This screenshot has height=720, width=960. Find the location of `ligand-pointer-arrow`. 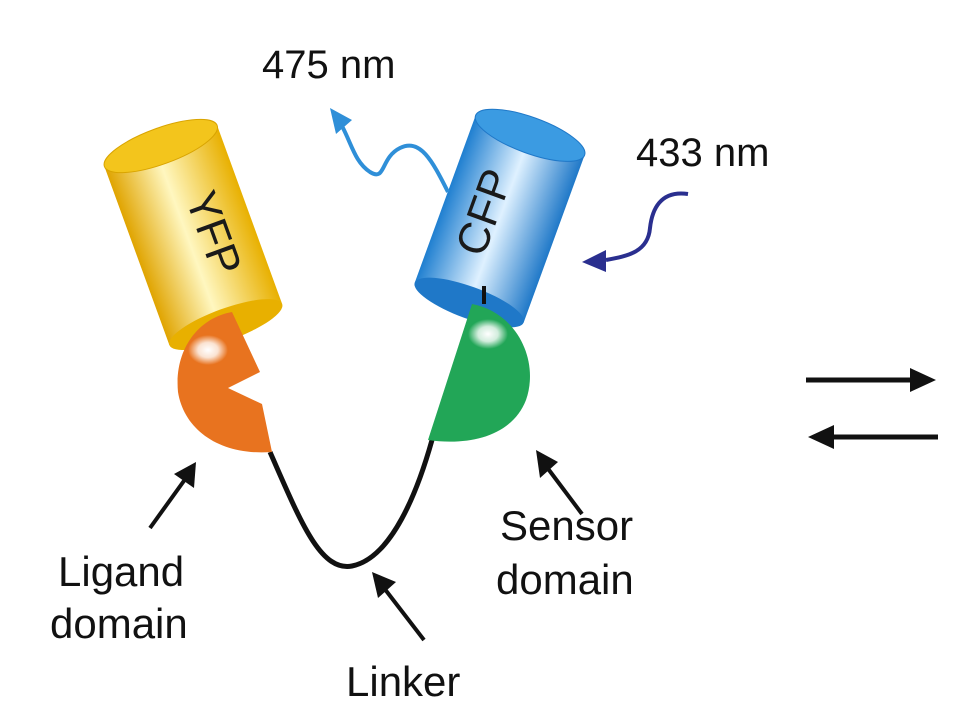

ligand-pointer-arrow is located at coordinates (172, 496).